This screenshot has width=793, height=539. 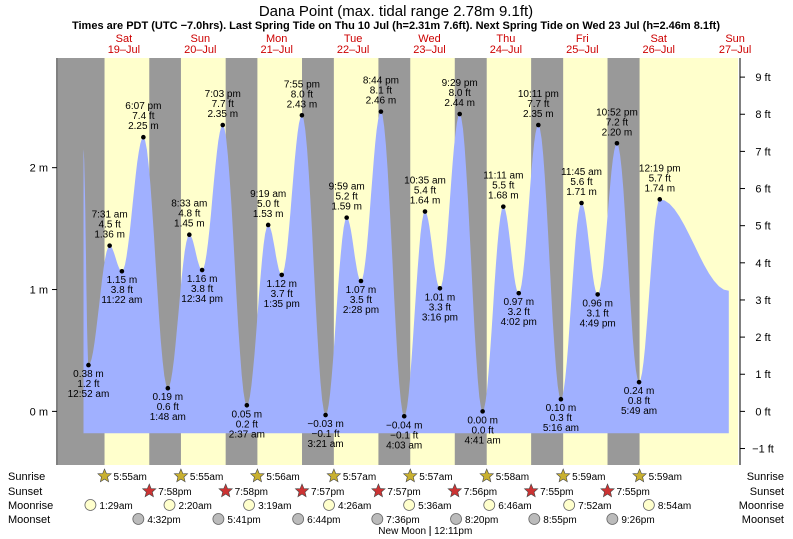 I want to click on right-axis-tick-label: −1 ft, so click(x=763, y=450).